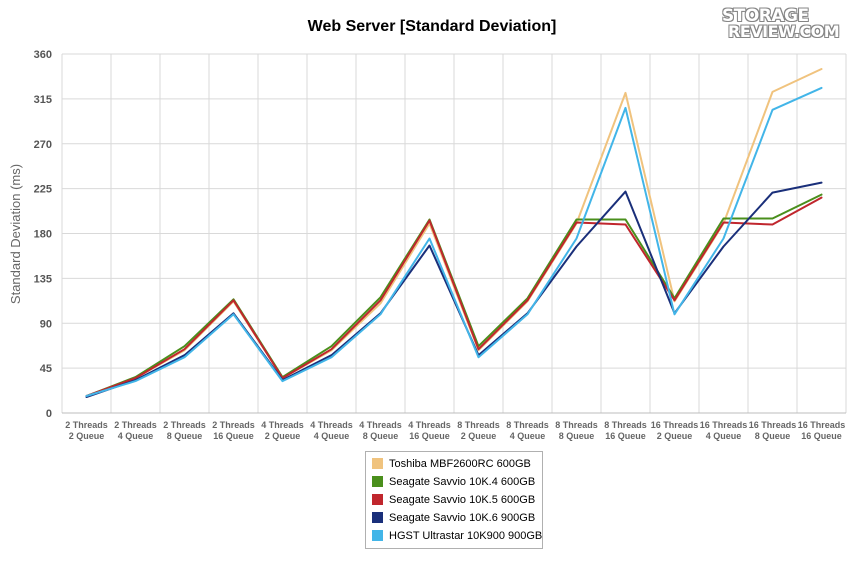 Image resolution: width=850 pixels, height=563 pixels. I want to click on y-axis-label: Standard Deviation (ms), so click(15, 234).